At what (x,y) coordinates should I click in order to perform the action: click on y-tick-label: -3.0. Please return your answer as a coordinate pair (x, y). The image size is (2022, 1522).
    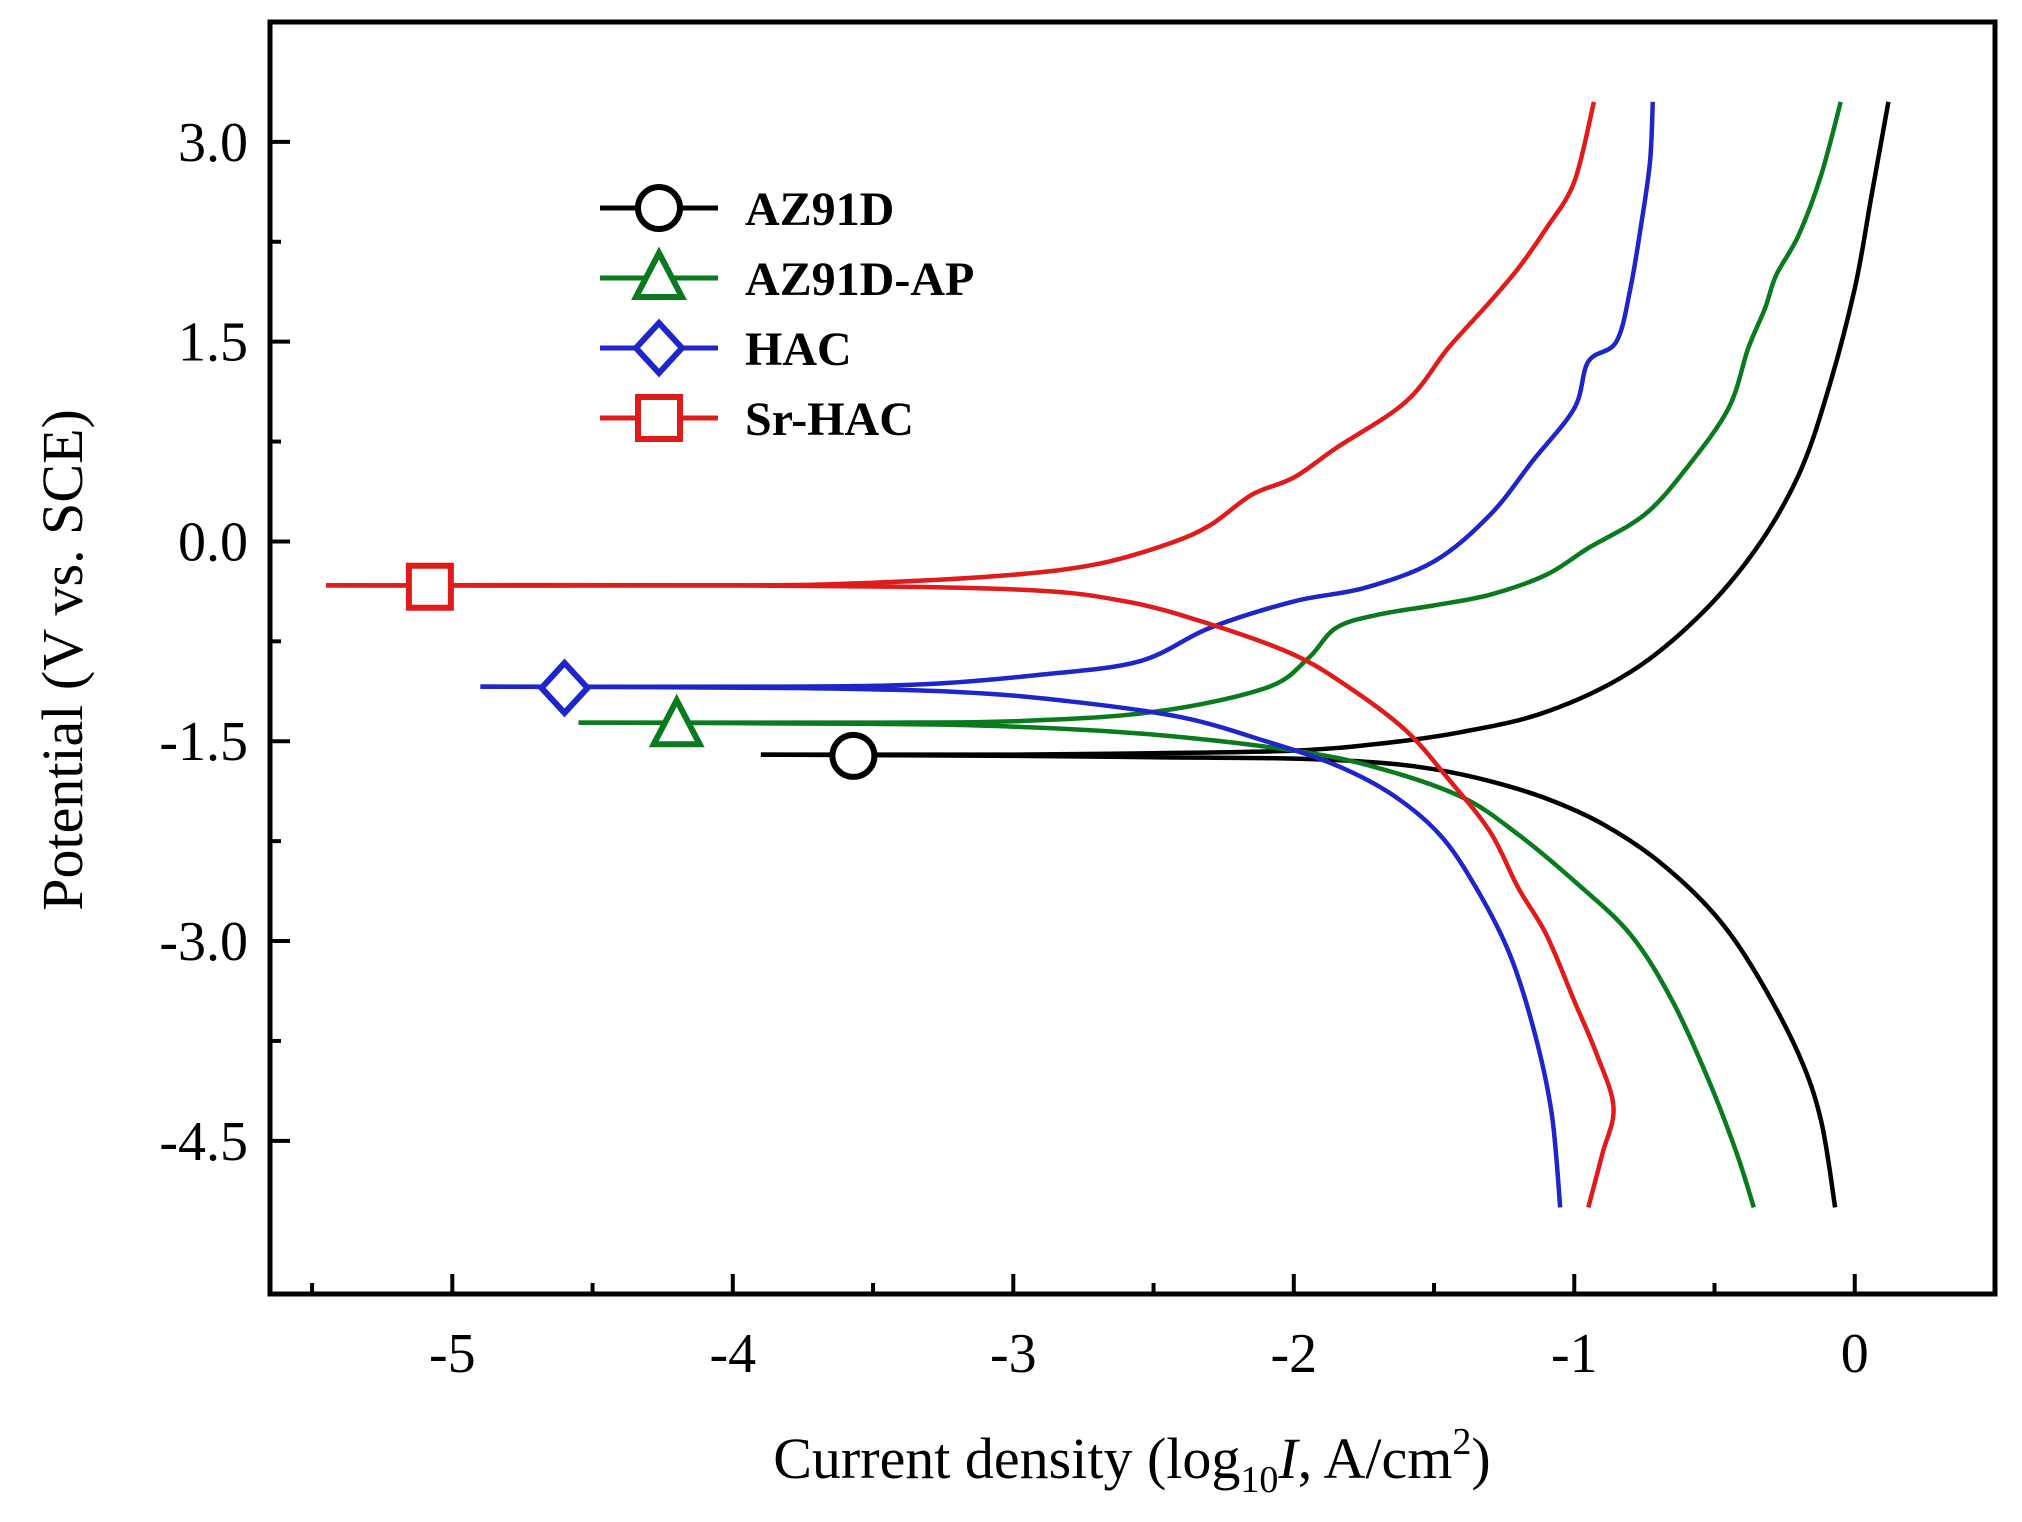
    Looking at the image, I should click on (203, 942).